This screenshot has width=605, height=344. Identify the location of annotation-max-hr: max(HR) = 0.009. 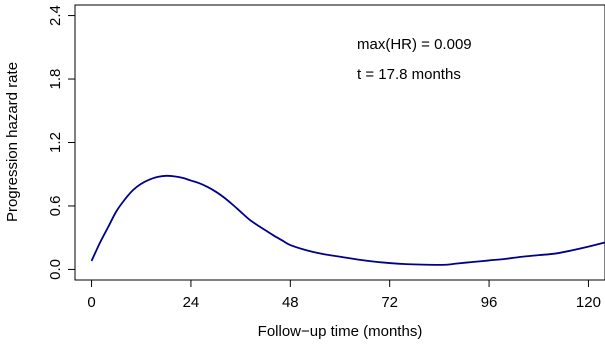
(414, 44).